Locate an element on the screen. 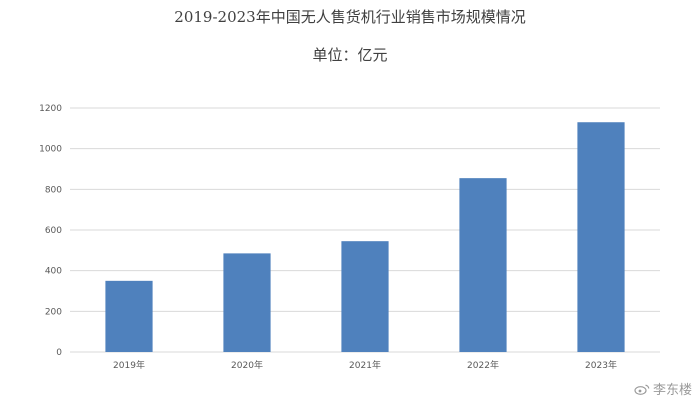  x-tick-label: 2023年 is located at coordinates (601, 365).